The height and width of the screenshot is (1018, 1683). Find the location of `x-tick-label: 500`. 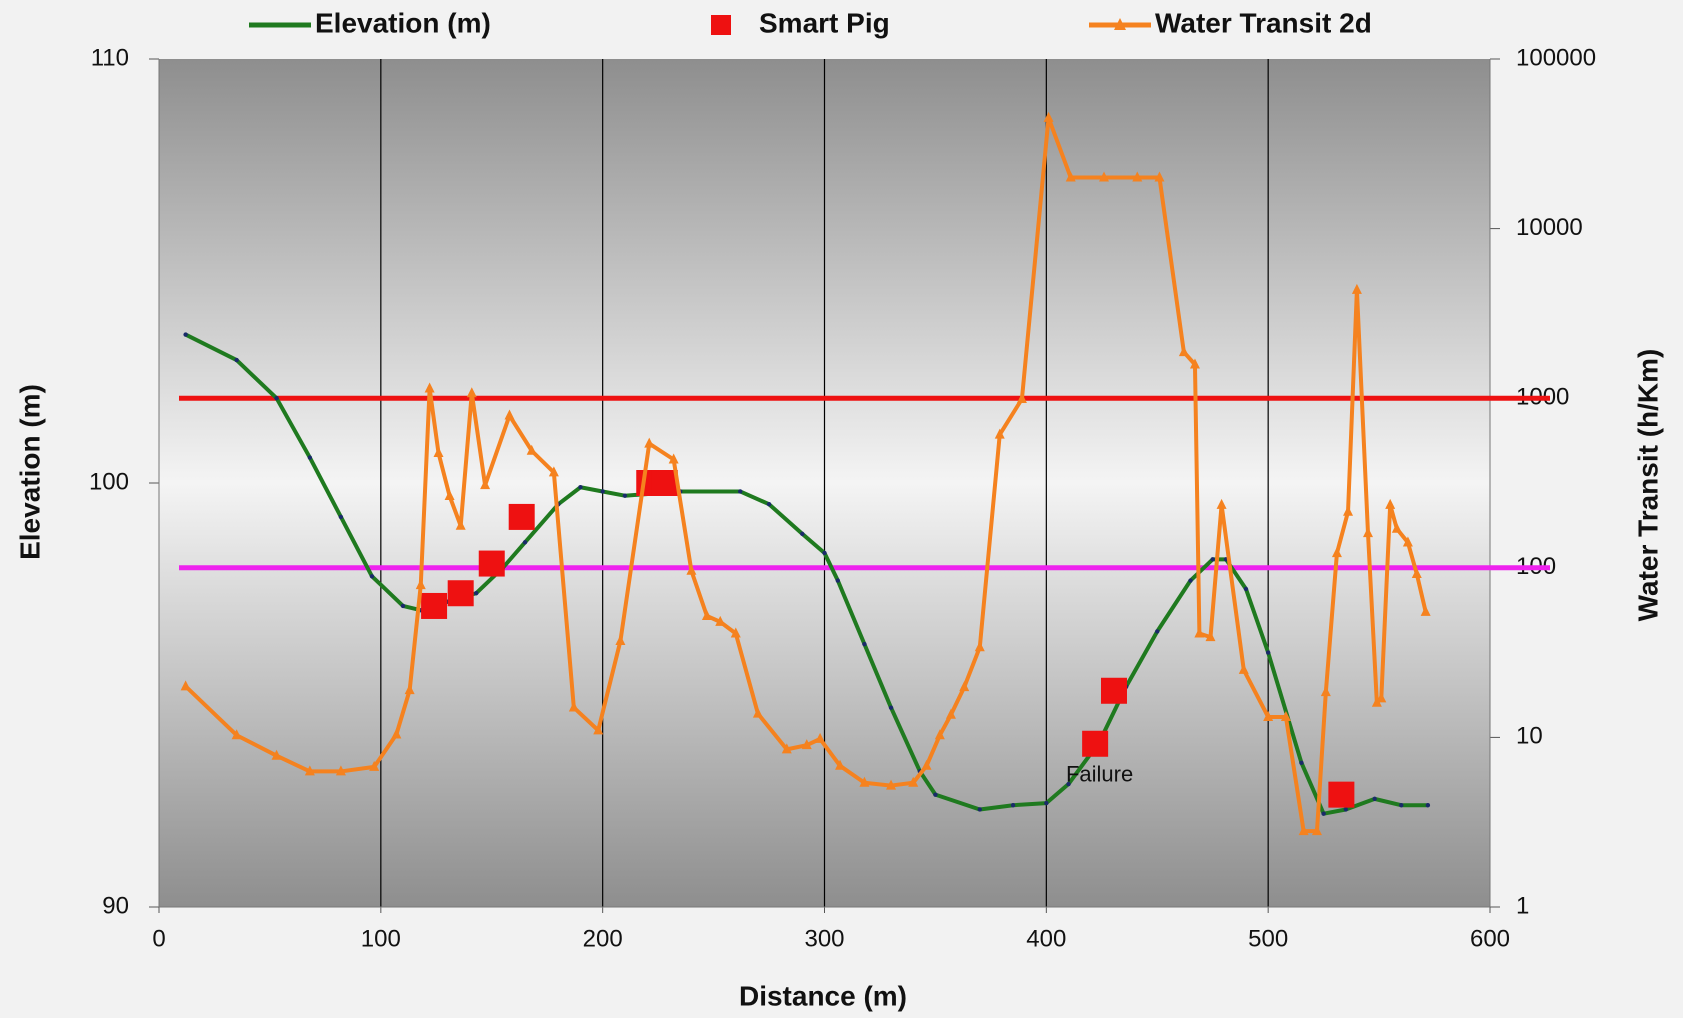

x-tick-label: 500 is located at coordinates (1268, 938).